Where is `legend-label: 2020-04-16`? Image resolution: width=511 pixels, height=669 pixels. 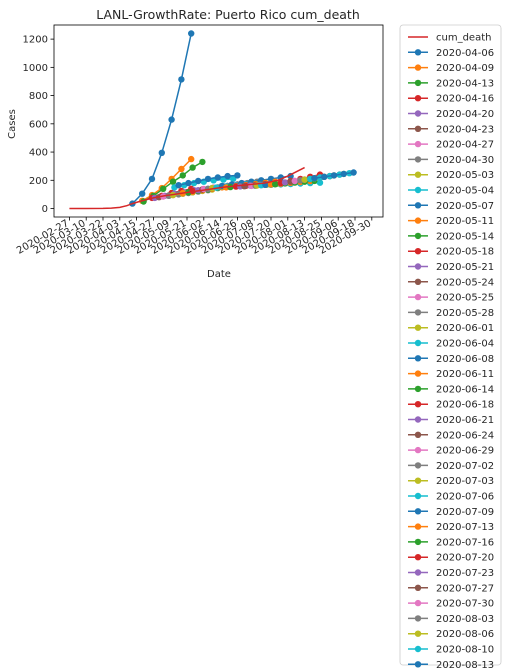
legend-label: 2020-04-16 is located at coordinates (465, 99).